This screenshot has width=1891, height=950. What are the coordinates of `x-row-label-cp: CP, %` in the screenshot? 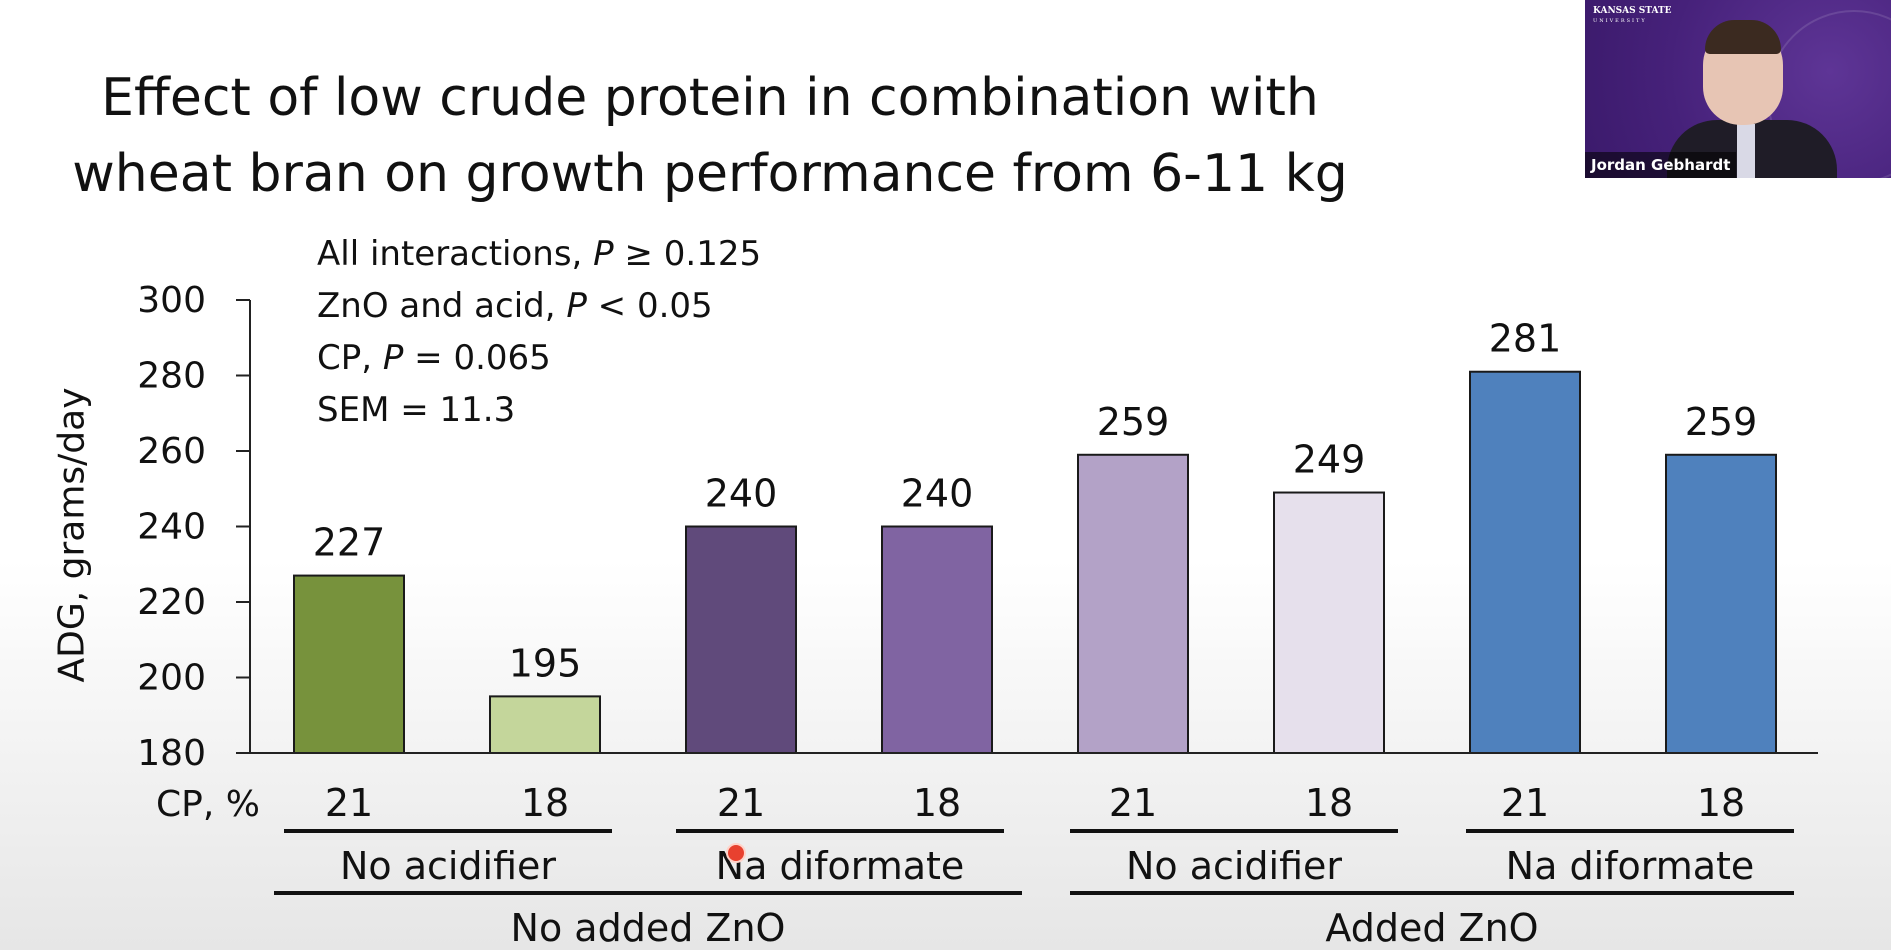 It's located at (208, 804).